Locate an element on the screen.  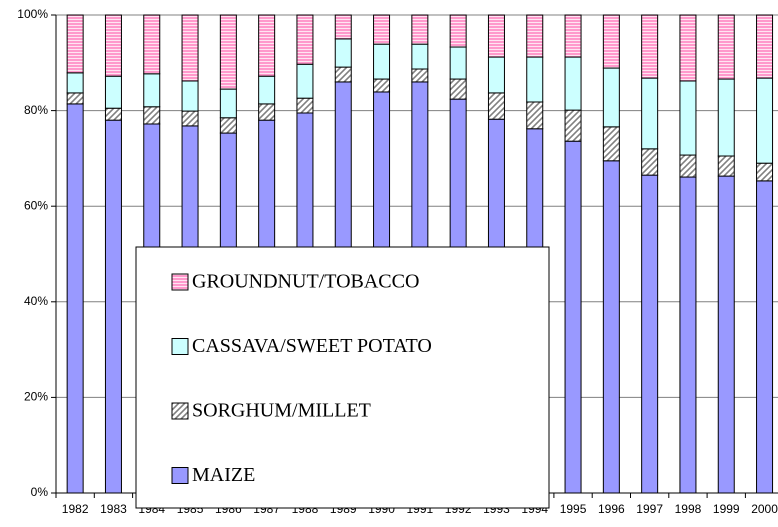
x-tick-label: 1997 is located at coordinates (649, 509).